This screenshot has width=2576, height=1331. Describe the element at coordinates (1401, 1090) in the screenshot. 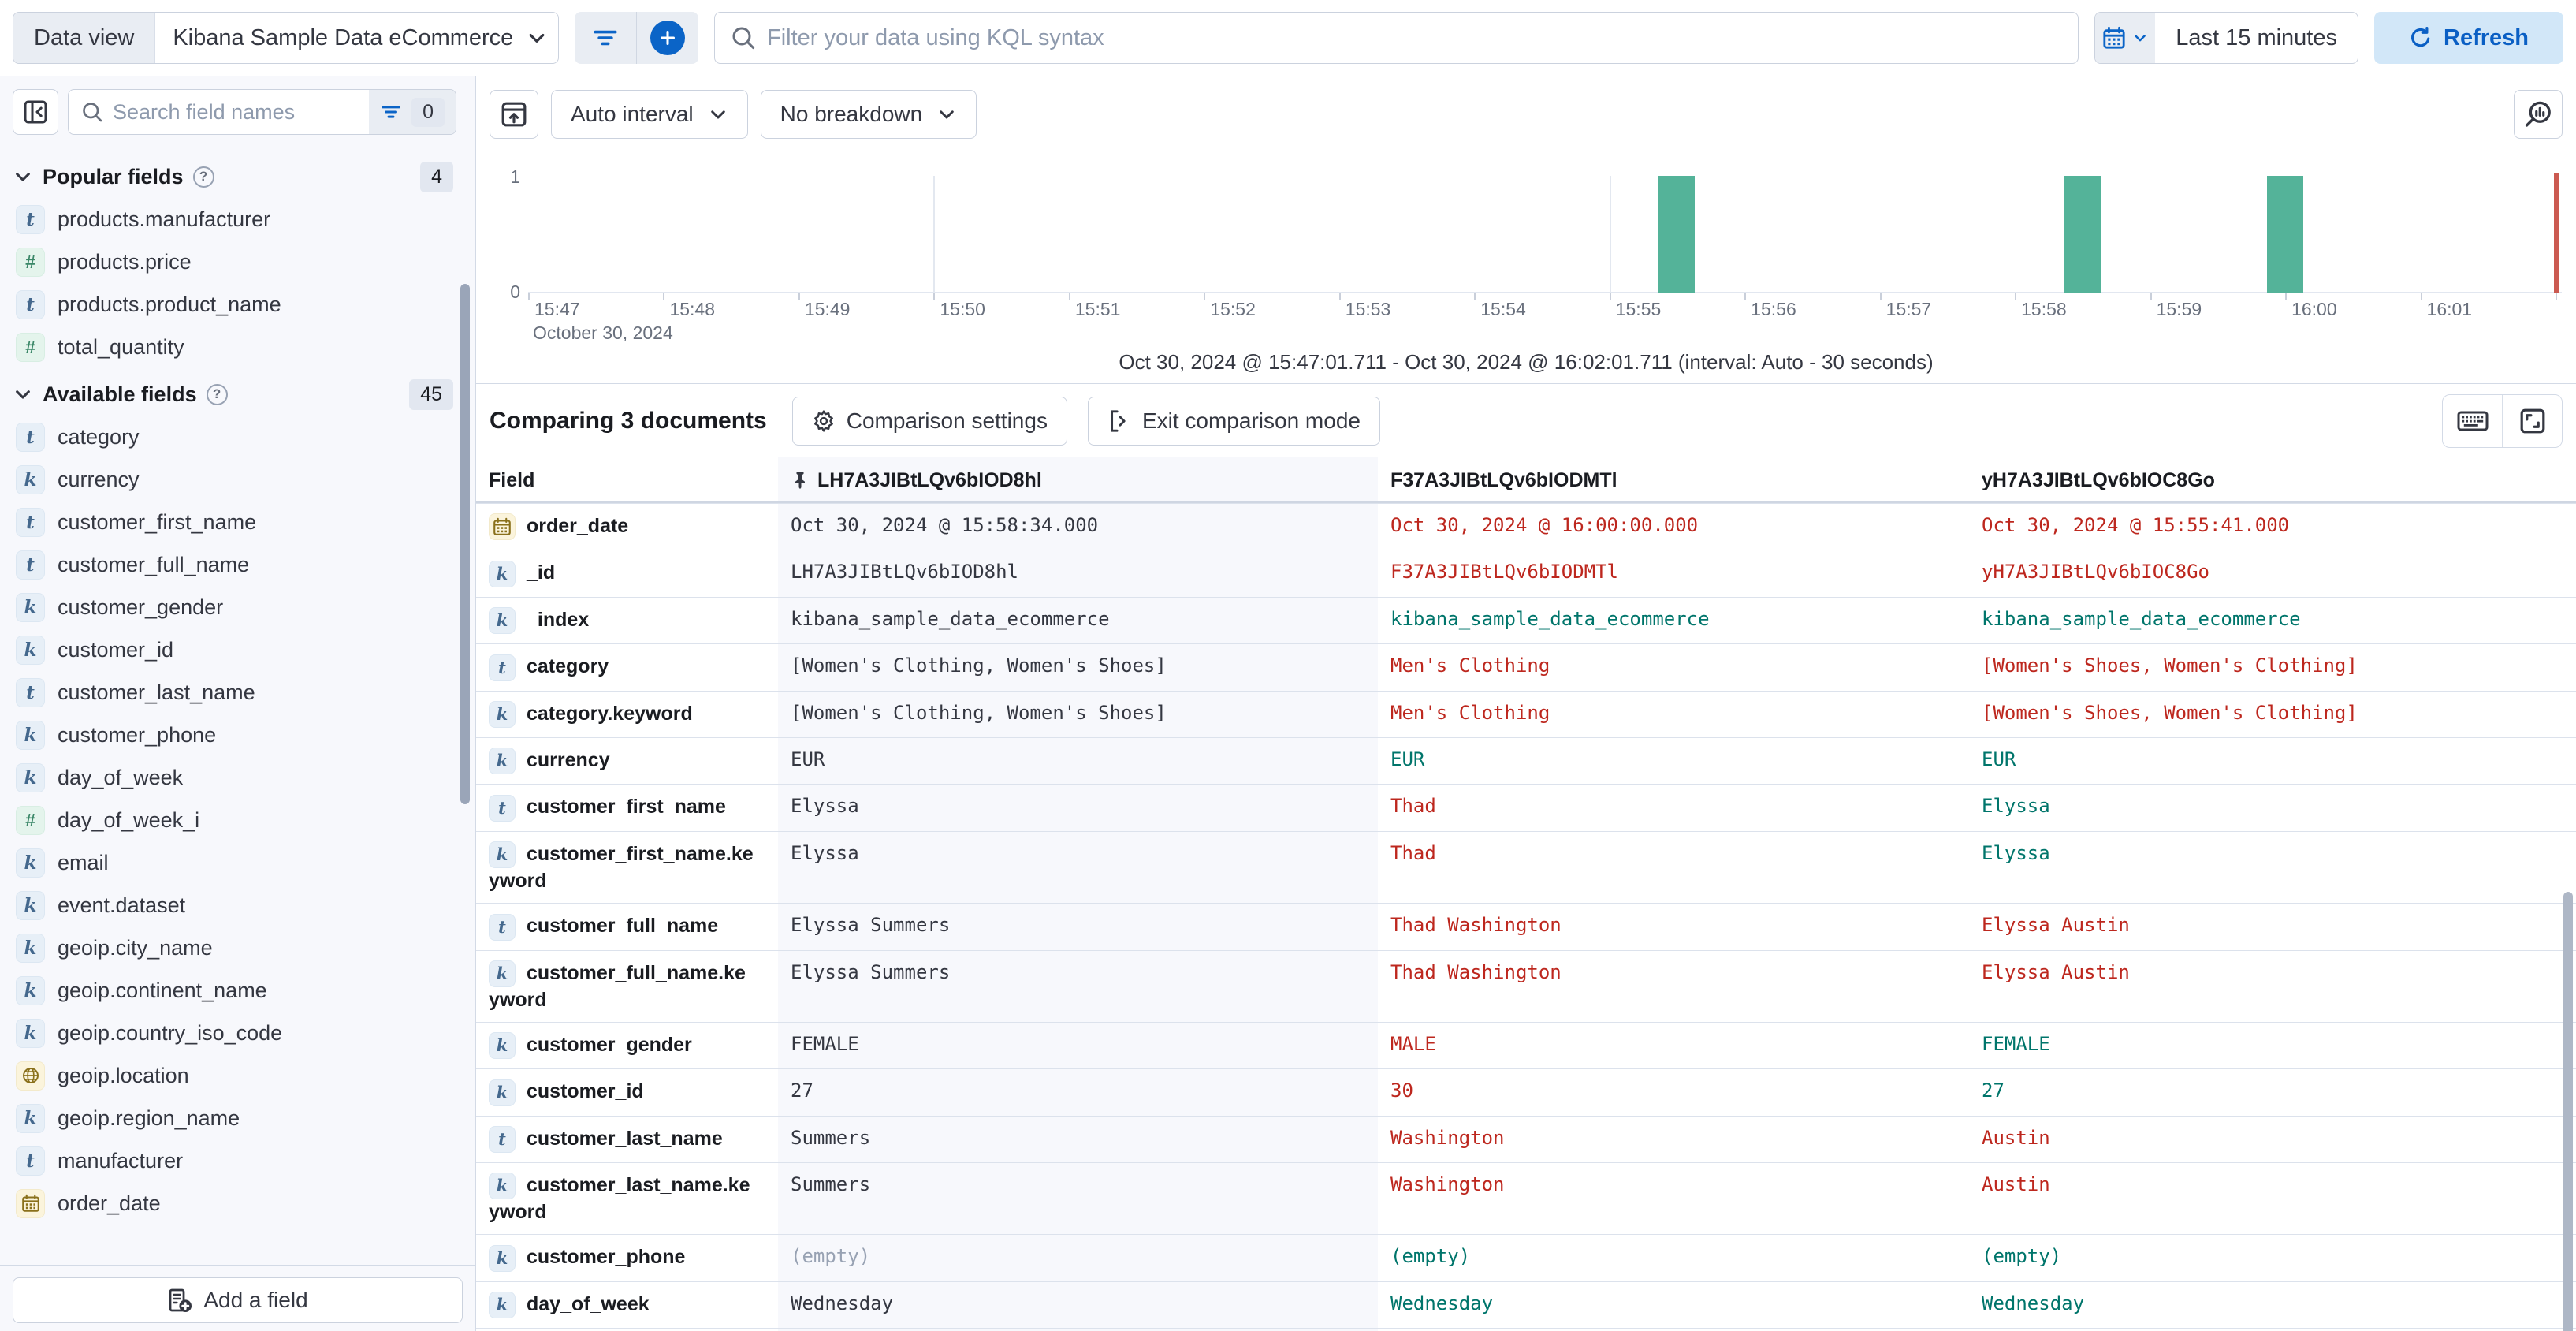

I see `field-value: 30` at that location.